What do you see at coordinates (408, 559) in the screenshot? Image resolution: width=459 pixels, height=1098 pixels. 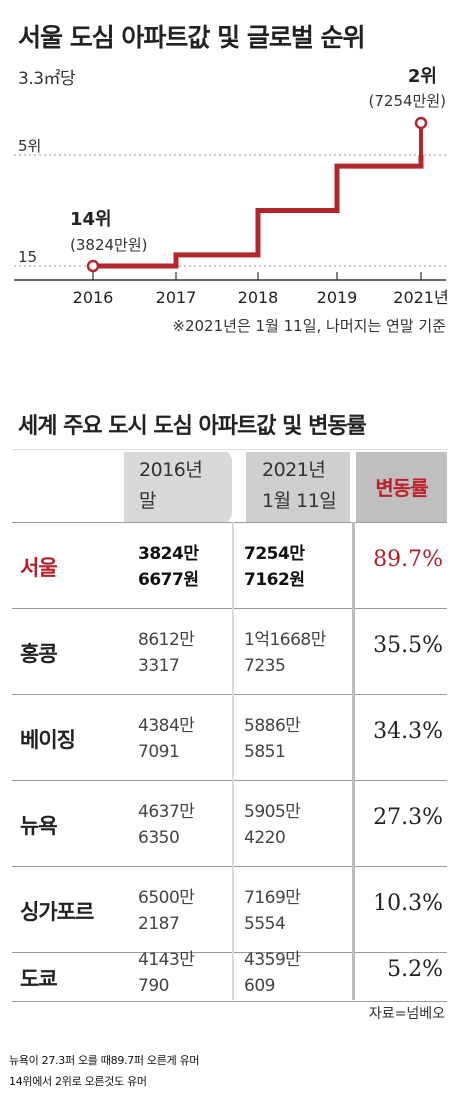 I see `change-rate: 89.7%` at bounding box center [408, 559].